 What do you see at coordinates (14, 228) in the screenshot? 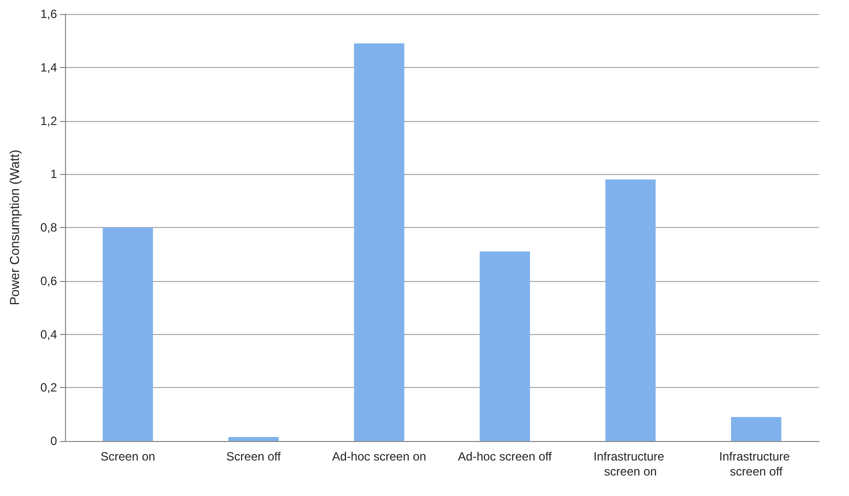
I see `y-axis-title: Power Consumption (Watt)` at bounding box center [14, 228].